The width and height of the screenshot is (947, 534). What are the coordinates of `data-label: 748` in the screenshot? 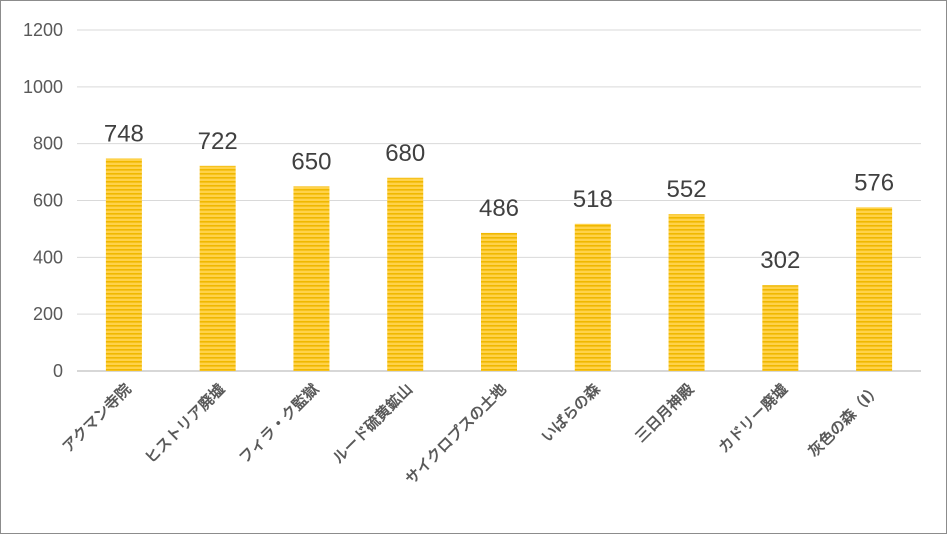 It's located at (124, 133).